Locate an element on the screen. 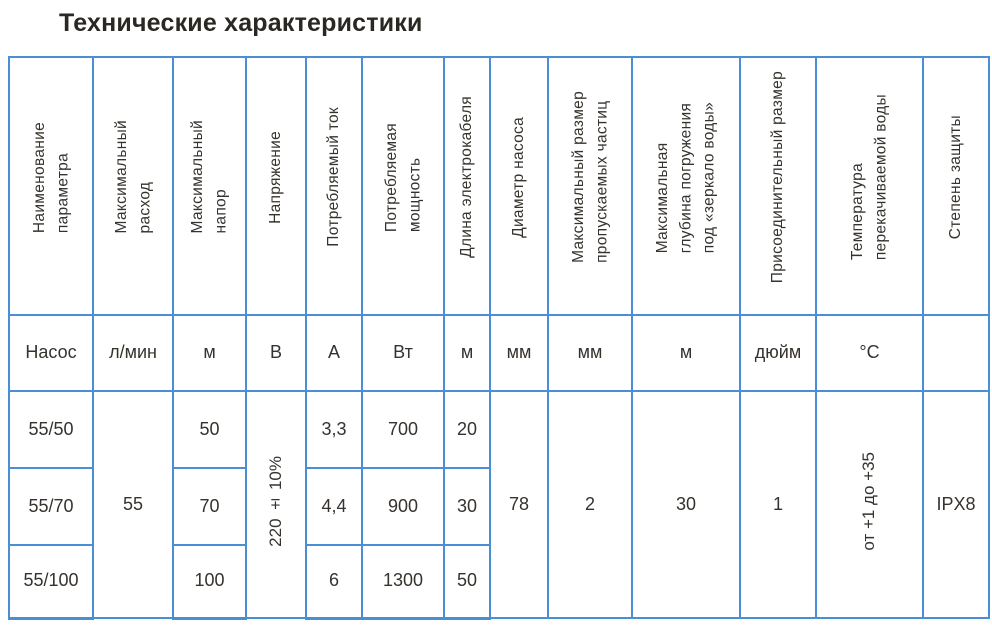 This screenshot has height=625, width=992. col-header-voltage-label: Напряжение is located at coordinates (276, 177).